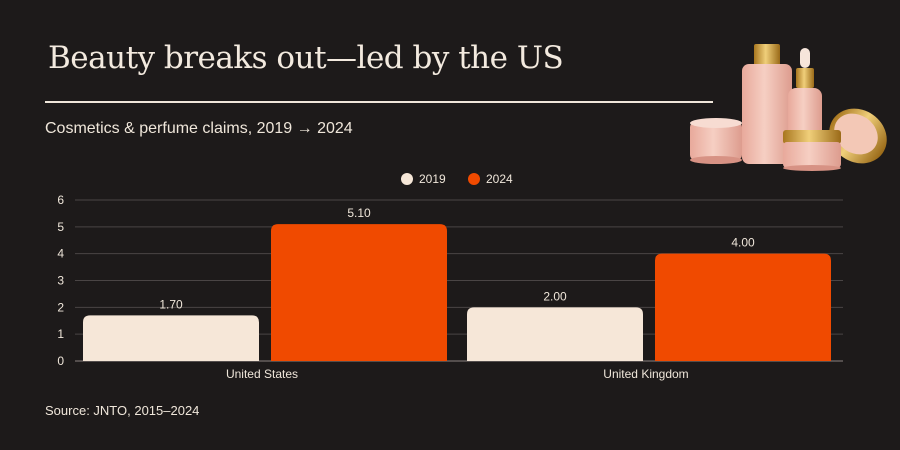  What do you see at coordinates (60, 334) in the screenshot?
I see `y-tick-label: 1` at bounding box center [60, 334].